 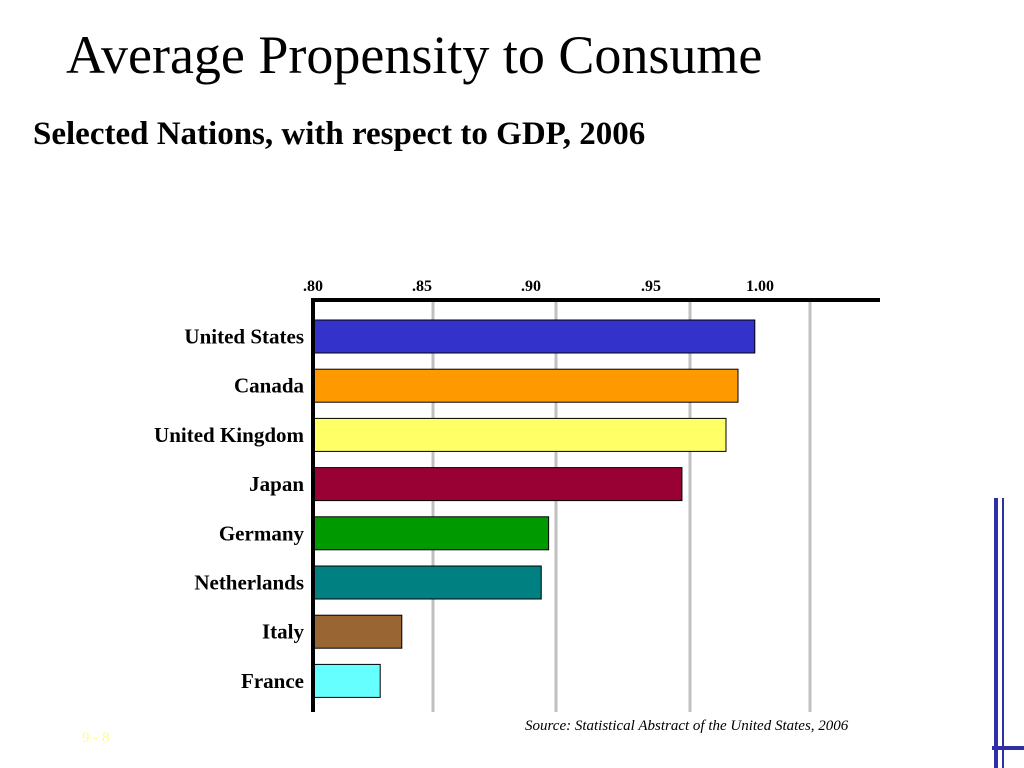 What do you see at coordinates (283, 632) in the screenshot?
I see `category-label: Italy` at bounding box center [283, 632].